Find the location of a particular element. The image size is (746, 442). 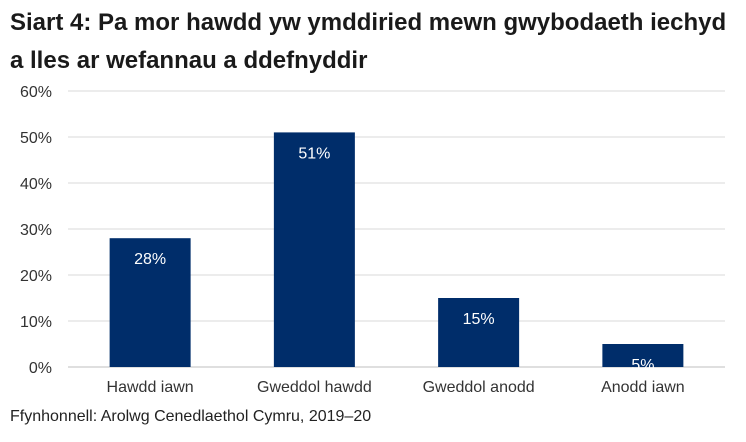

x-tick-label: Gweddol anodd is located at coordinates (479, 387).